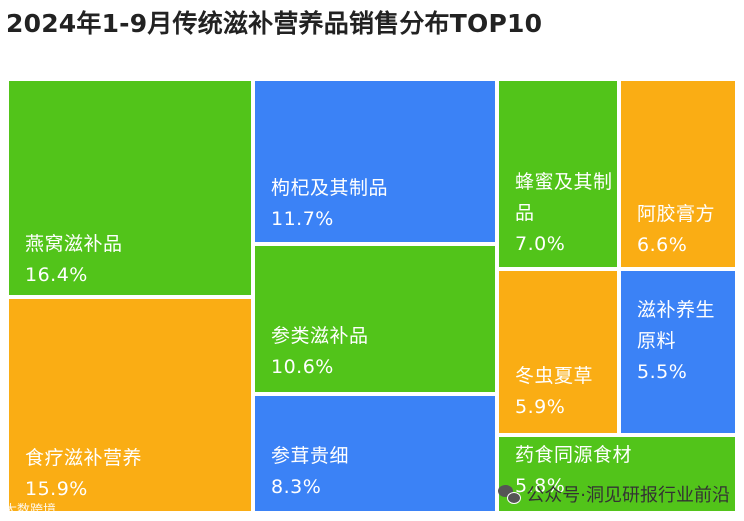 The width and height of the screenshot is (744, 521). Describe the element at coordinates (554, 392) in the screenshot. I see `tile-label: 冬虫夏草 5.9%` at that location.